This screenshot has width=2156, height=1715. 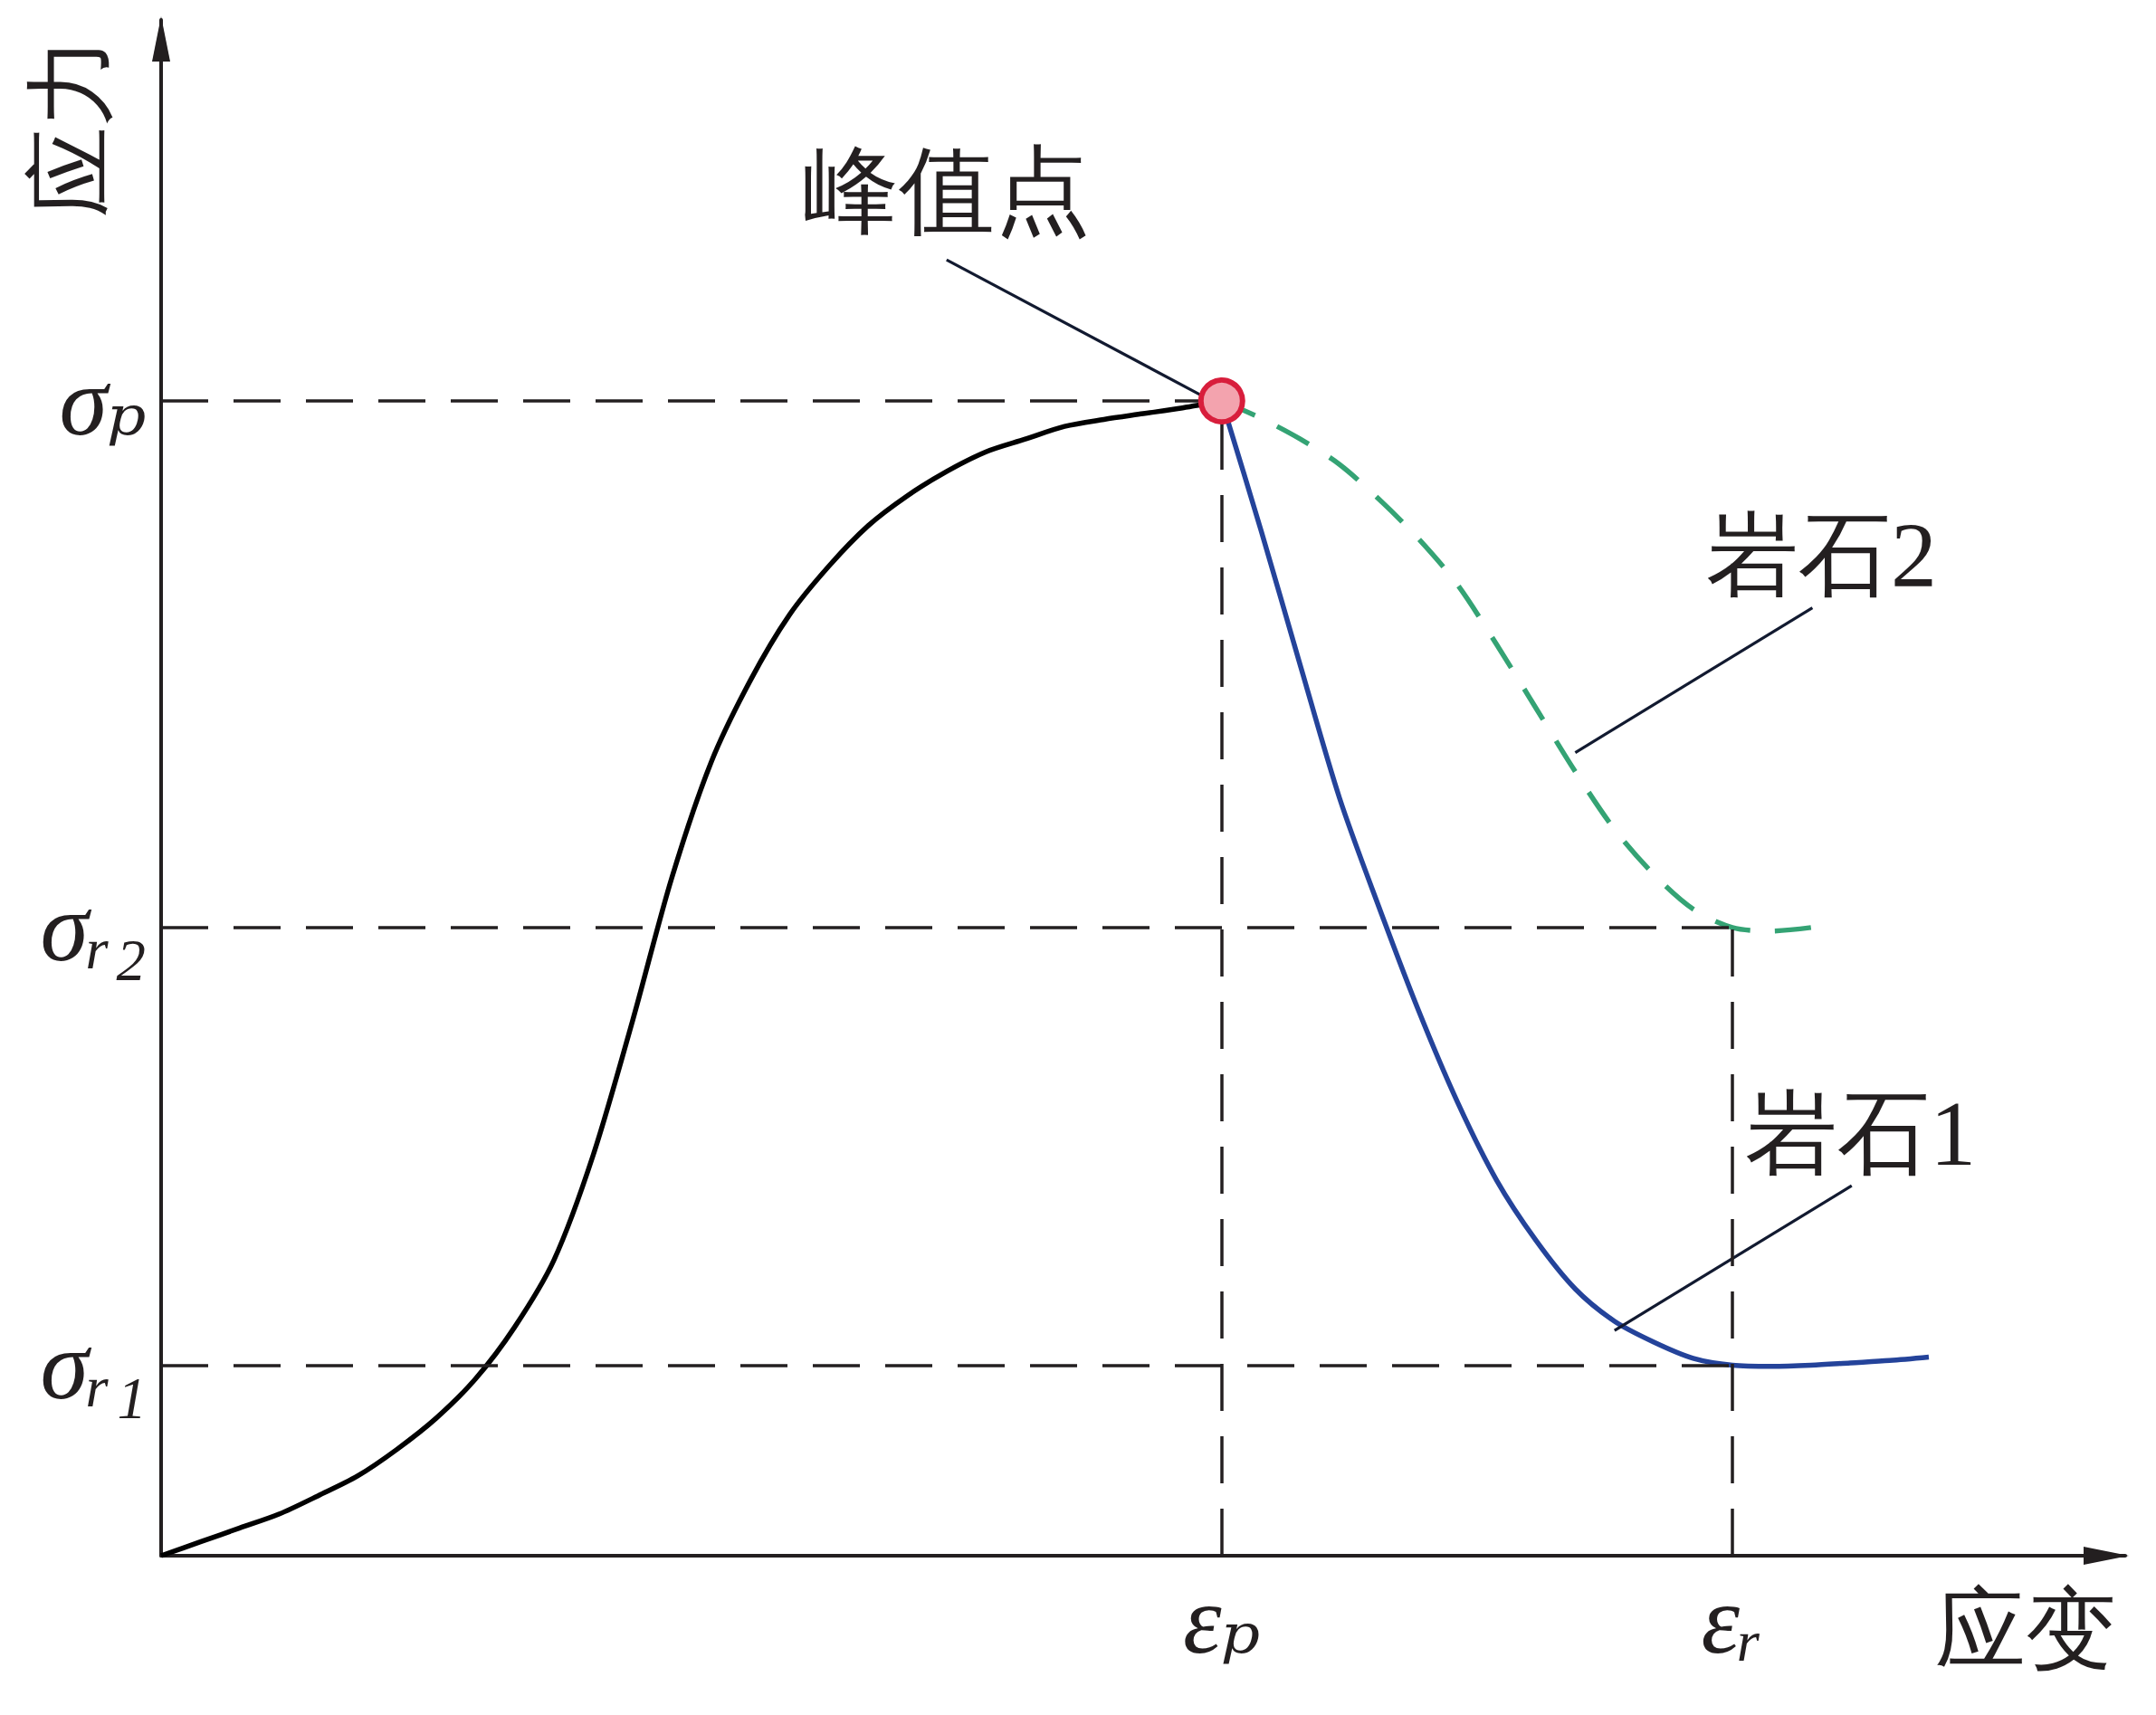 What do you see at coordinates (70, 126) in the screenshot?
I see `y-axis-title: 应力` at bounding box center [70, 126].